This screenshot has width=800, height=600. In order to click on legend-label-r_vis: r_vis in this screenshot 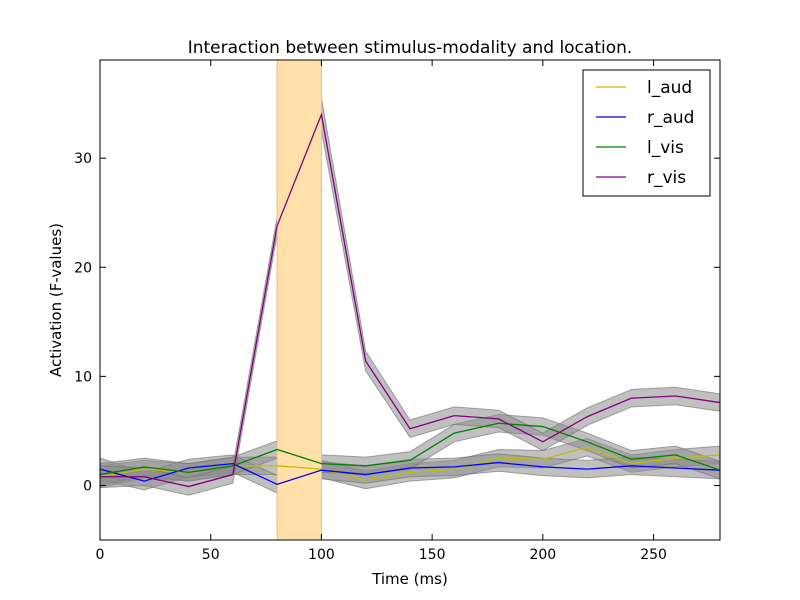, I will do `click(666, 178)`.